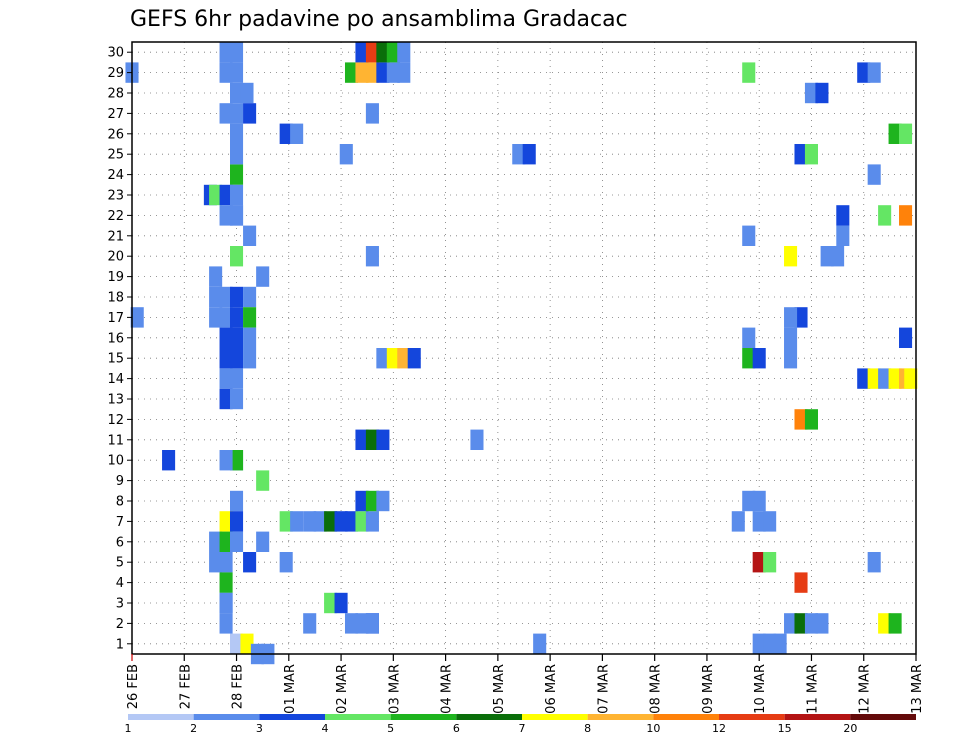  I want to click on colorbar-label: 15, so click(785, 728).